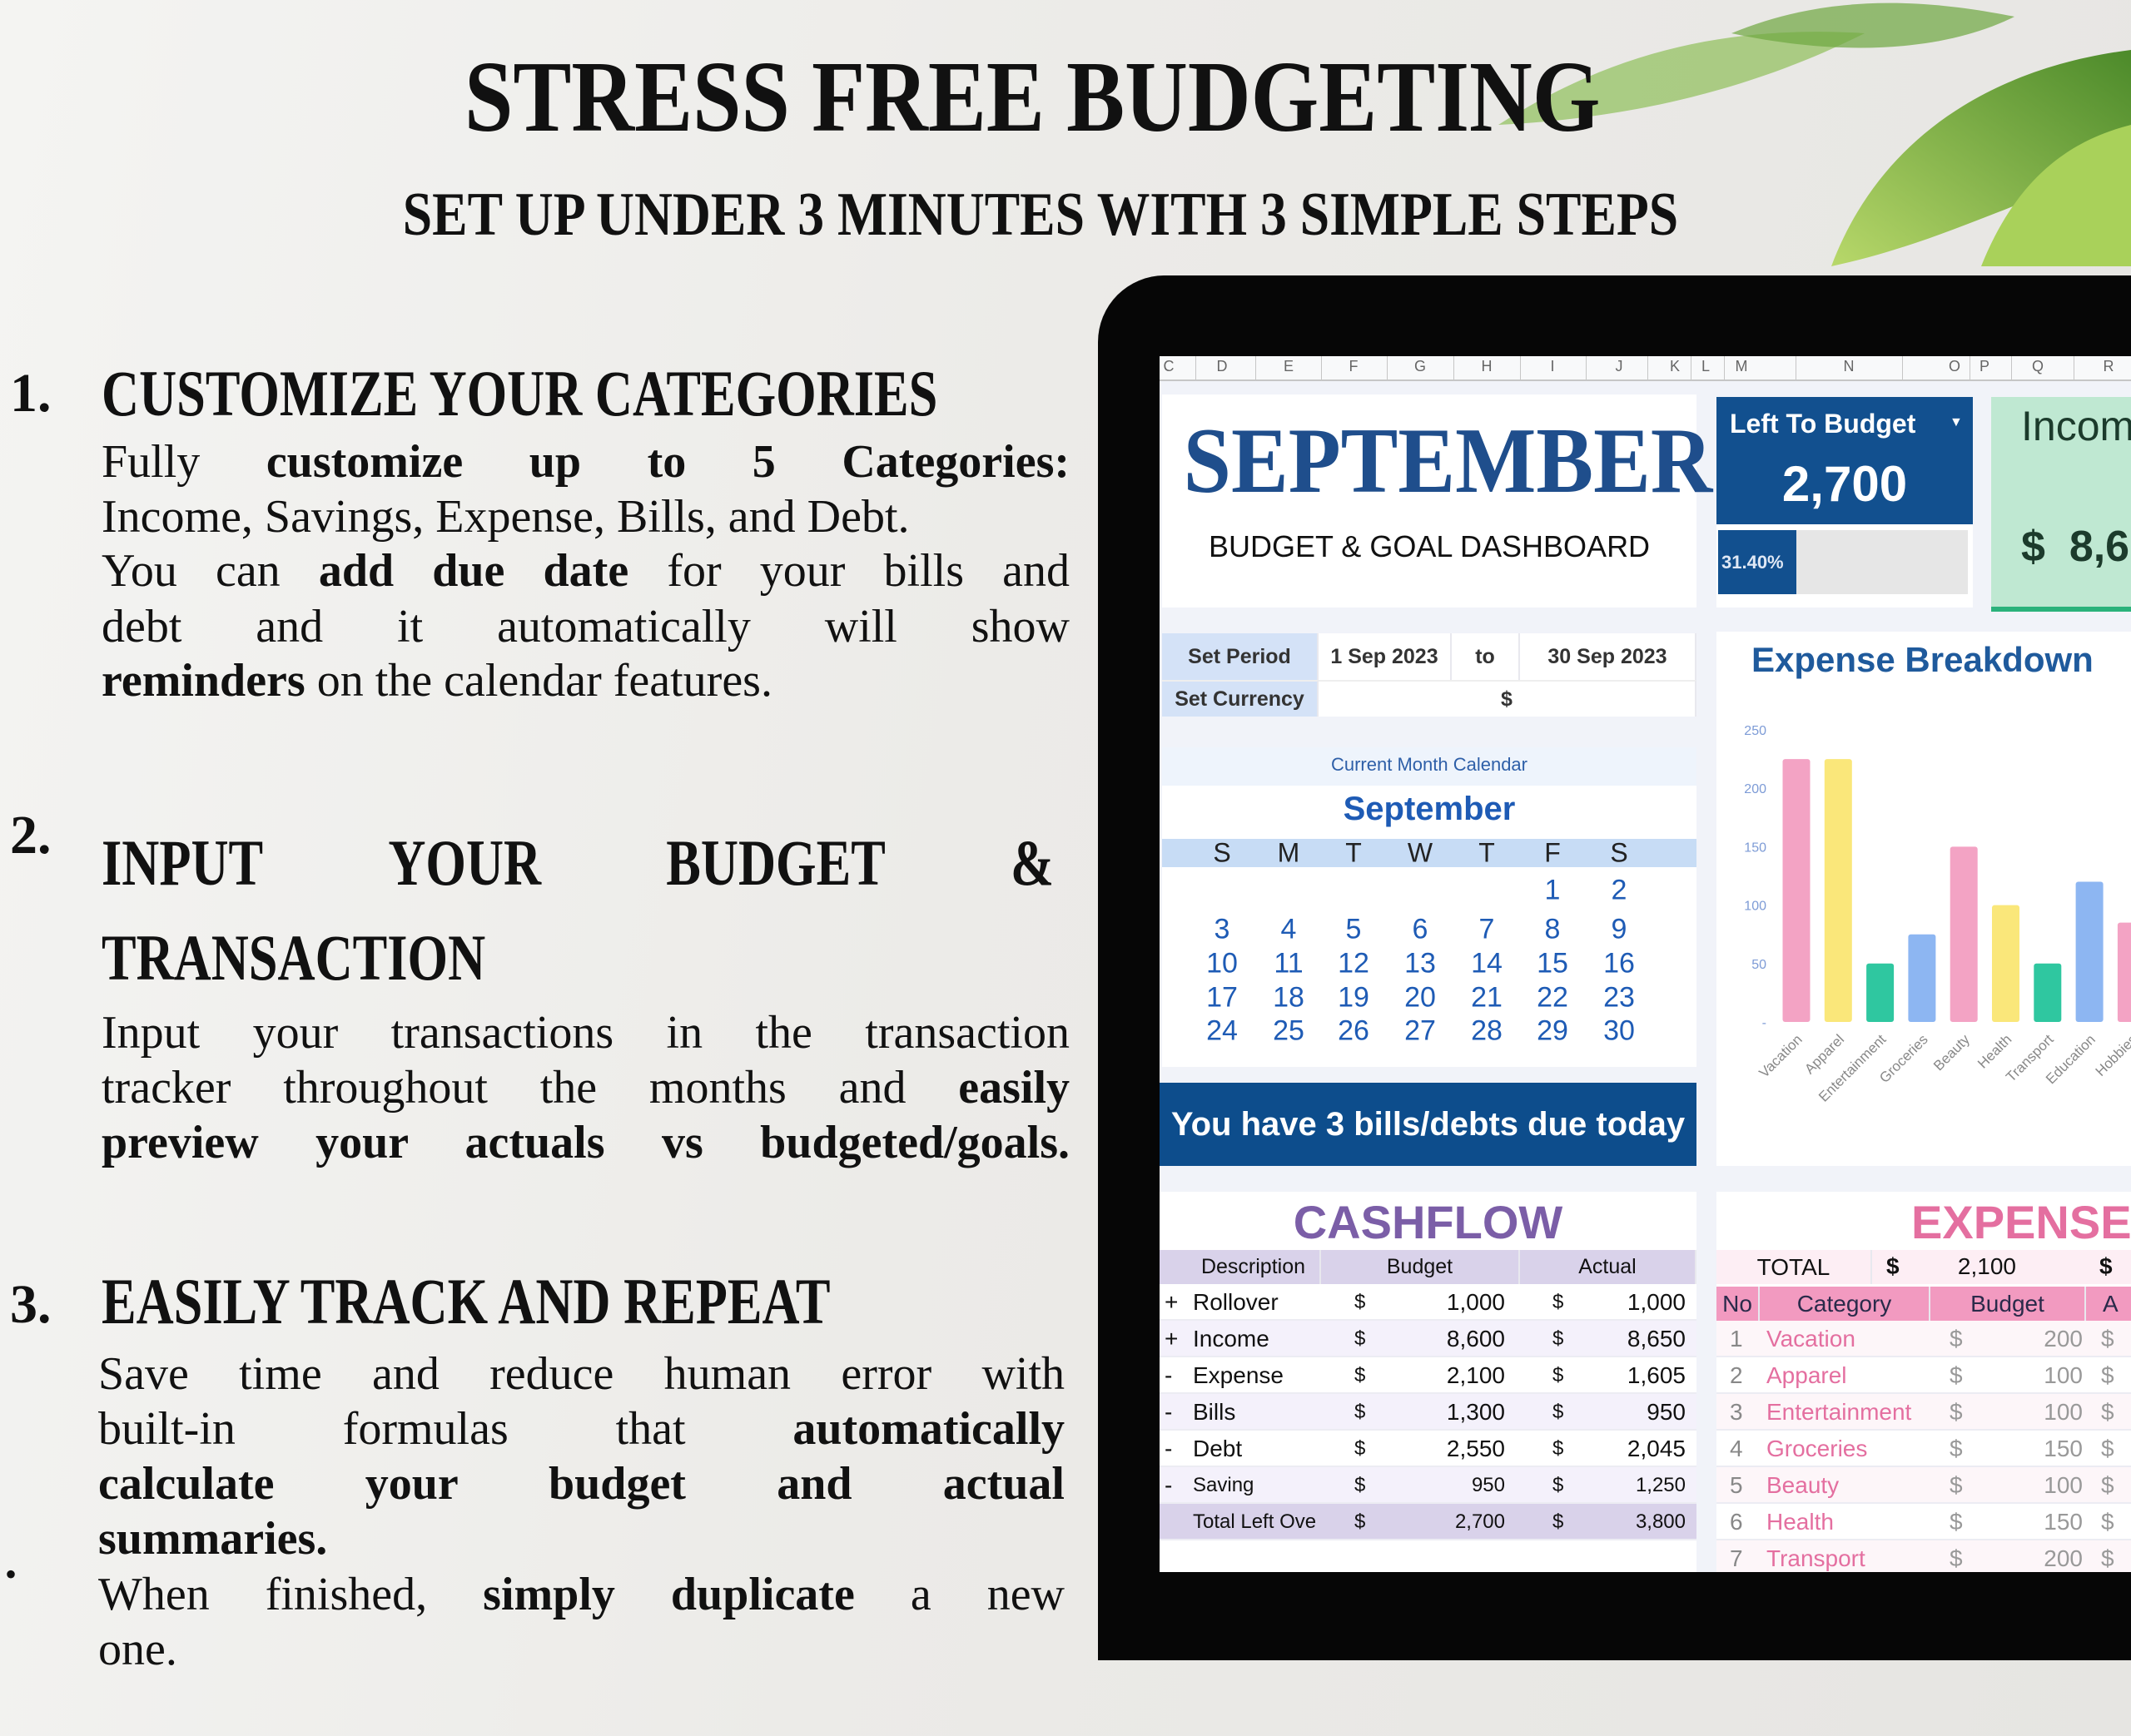 This screenshot has height=1736, width=2131. Describe the element at coordinates (1487, 964) in the screenshot. I see `calendar-day: 14` at that location.